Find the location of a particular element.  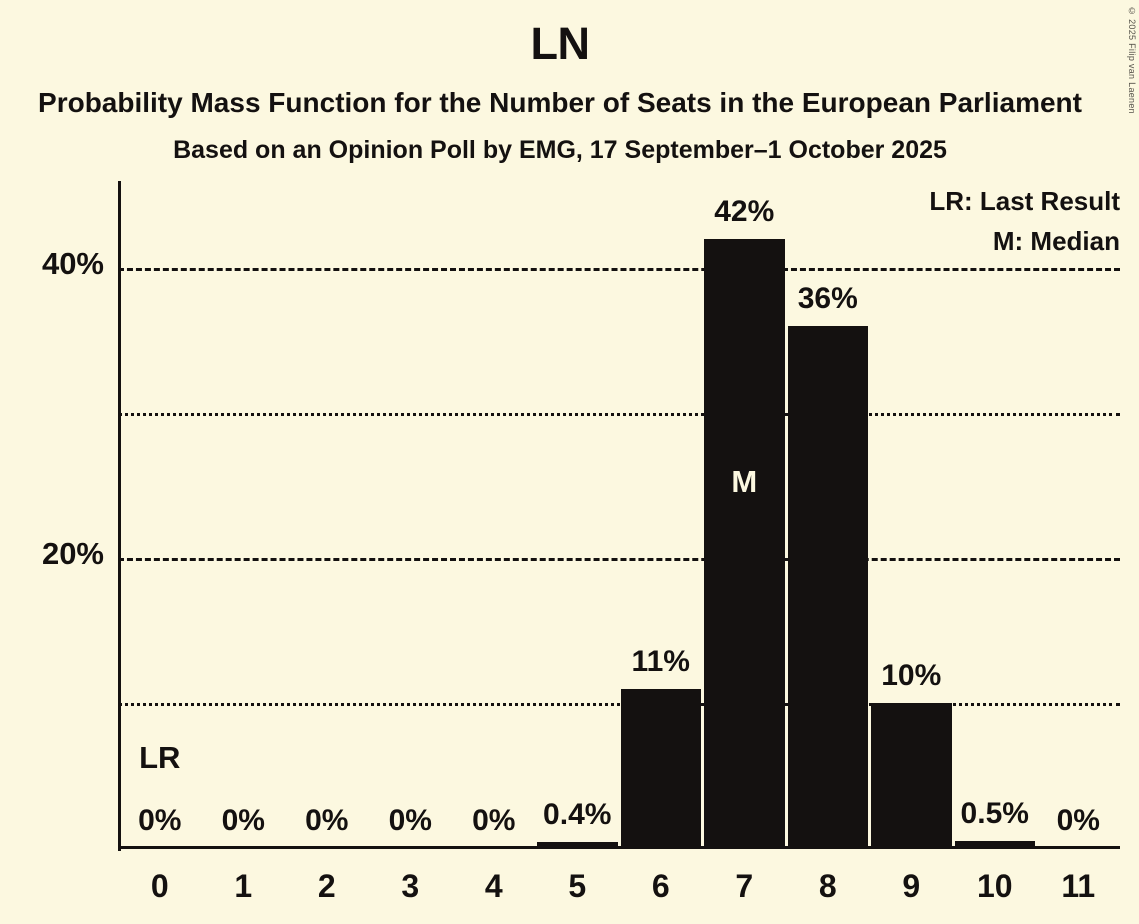

bar-value-label: 11% is located at coordinates (660, 661).